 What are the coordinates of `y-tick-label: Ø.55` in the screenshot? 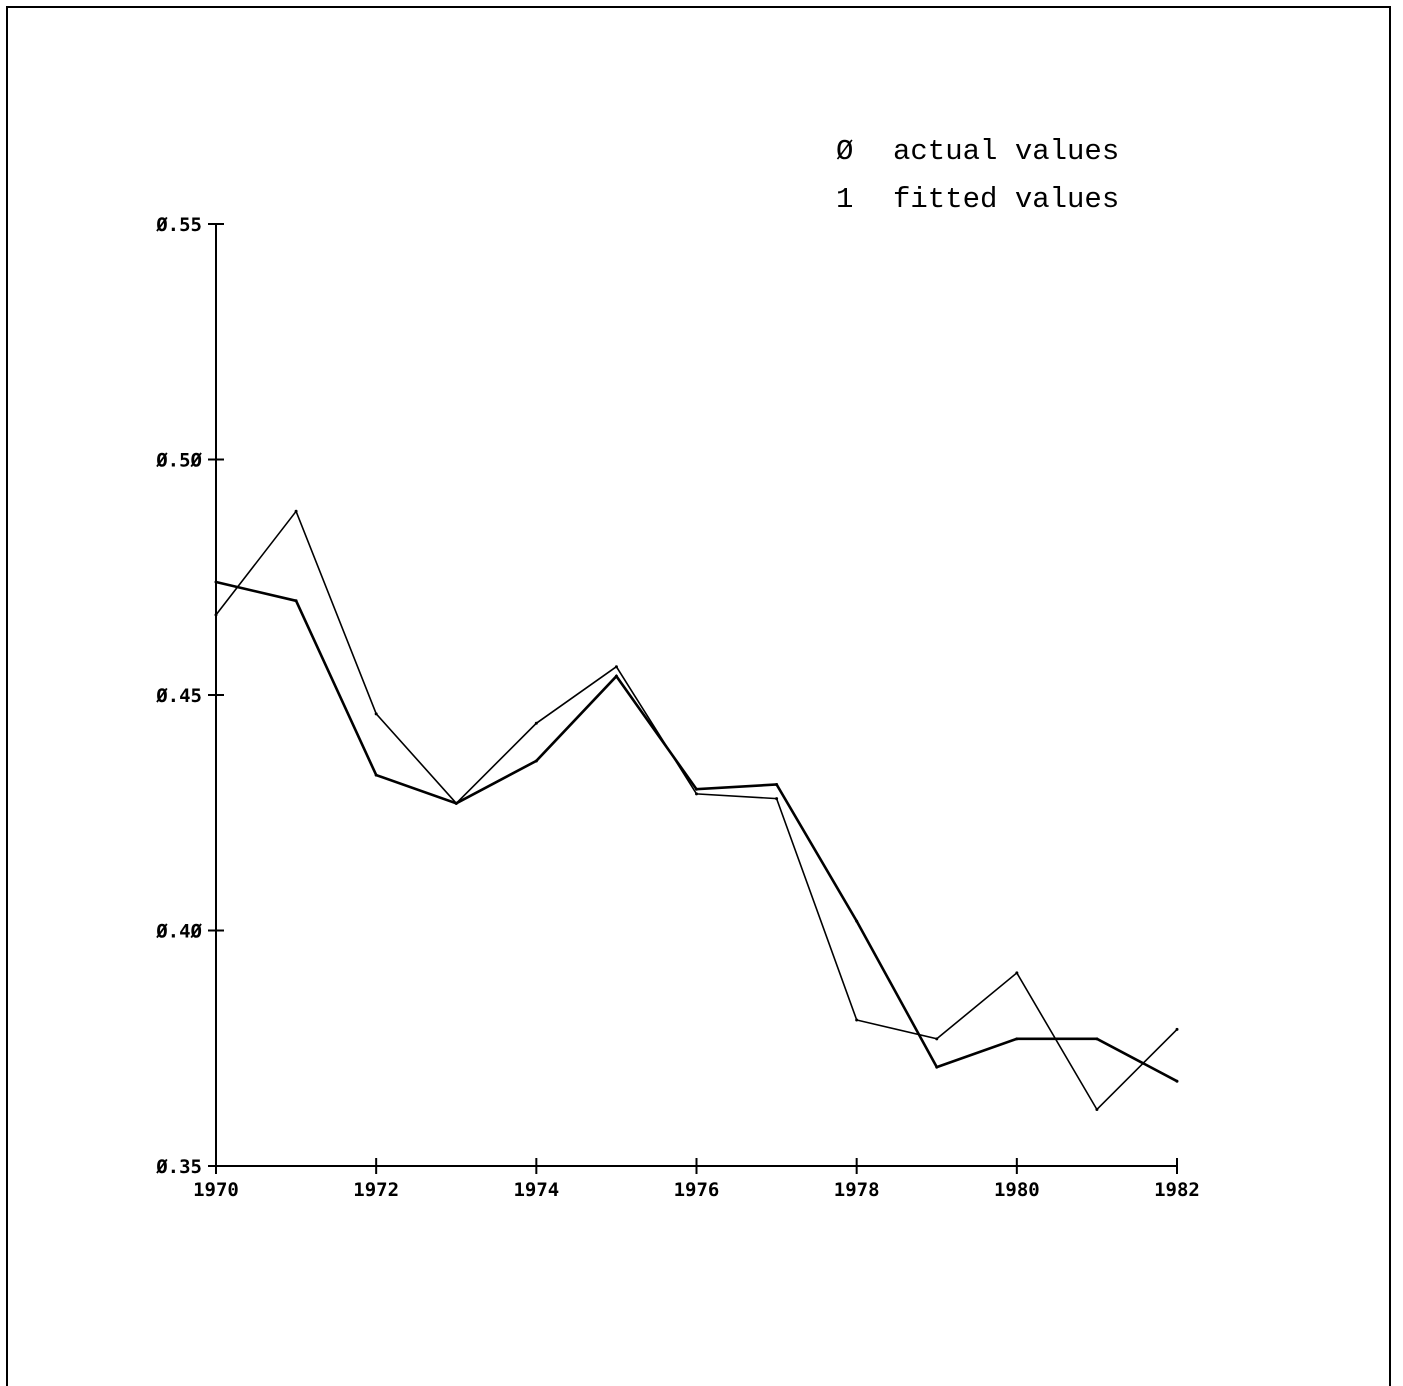 It's located at (178, 225).